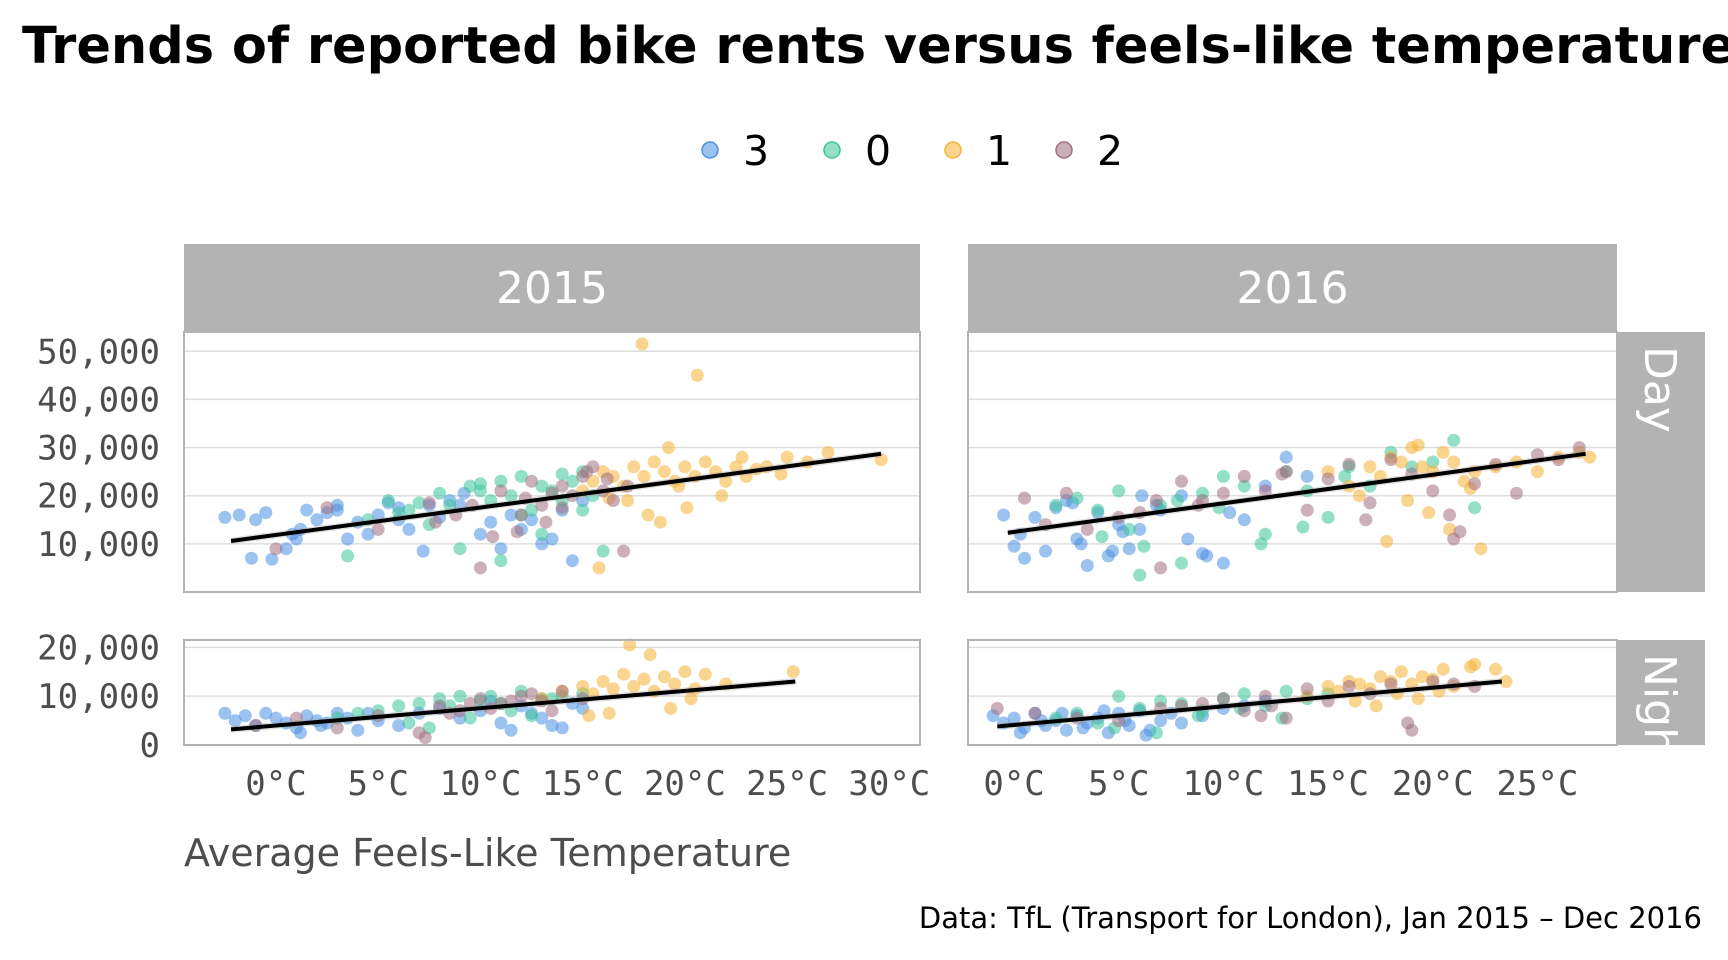 Image resolution: width=1728 pixels, height=960 pixels. I want to click on x-tick-label: 15°C, so click(583, 784).